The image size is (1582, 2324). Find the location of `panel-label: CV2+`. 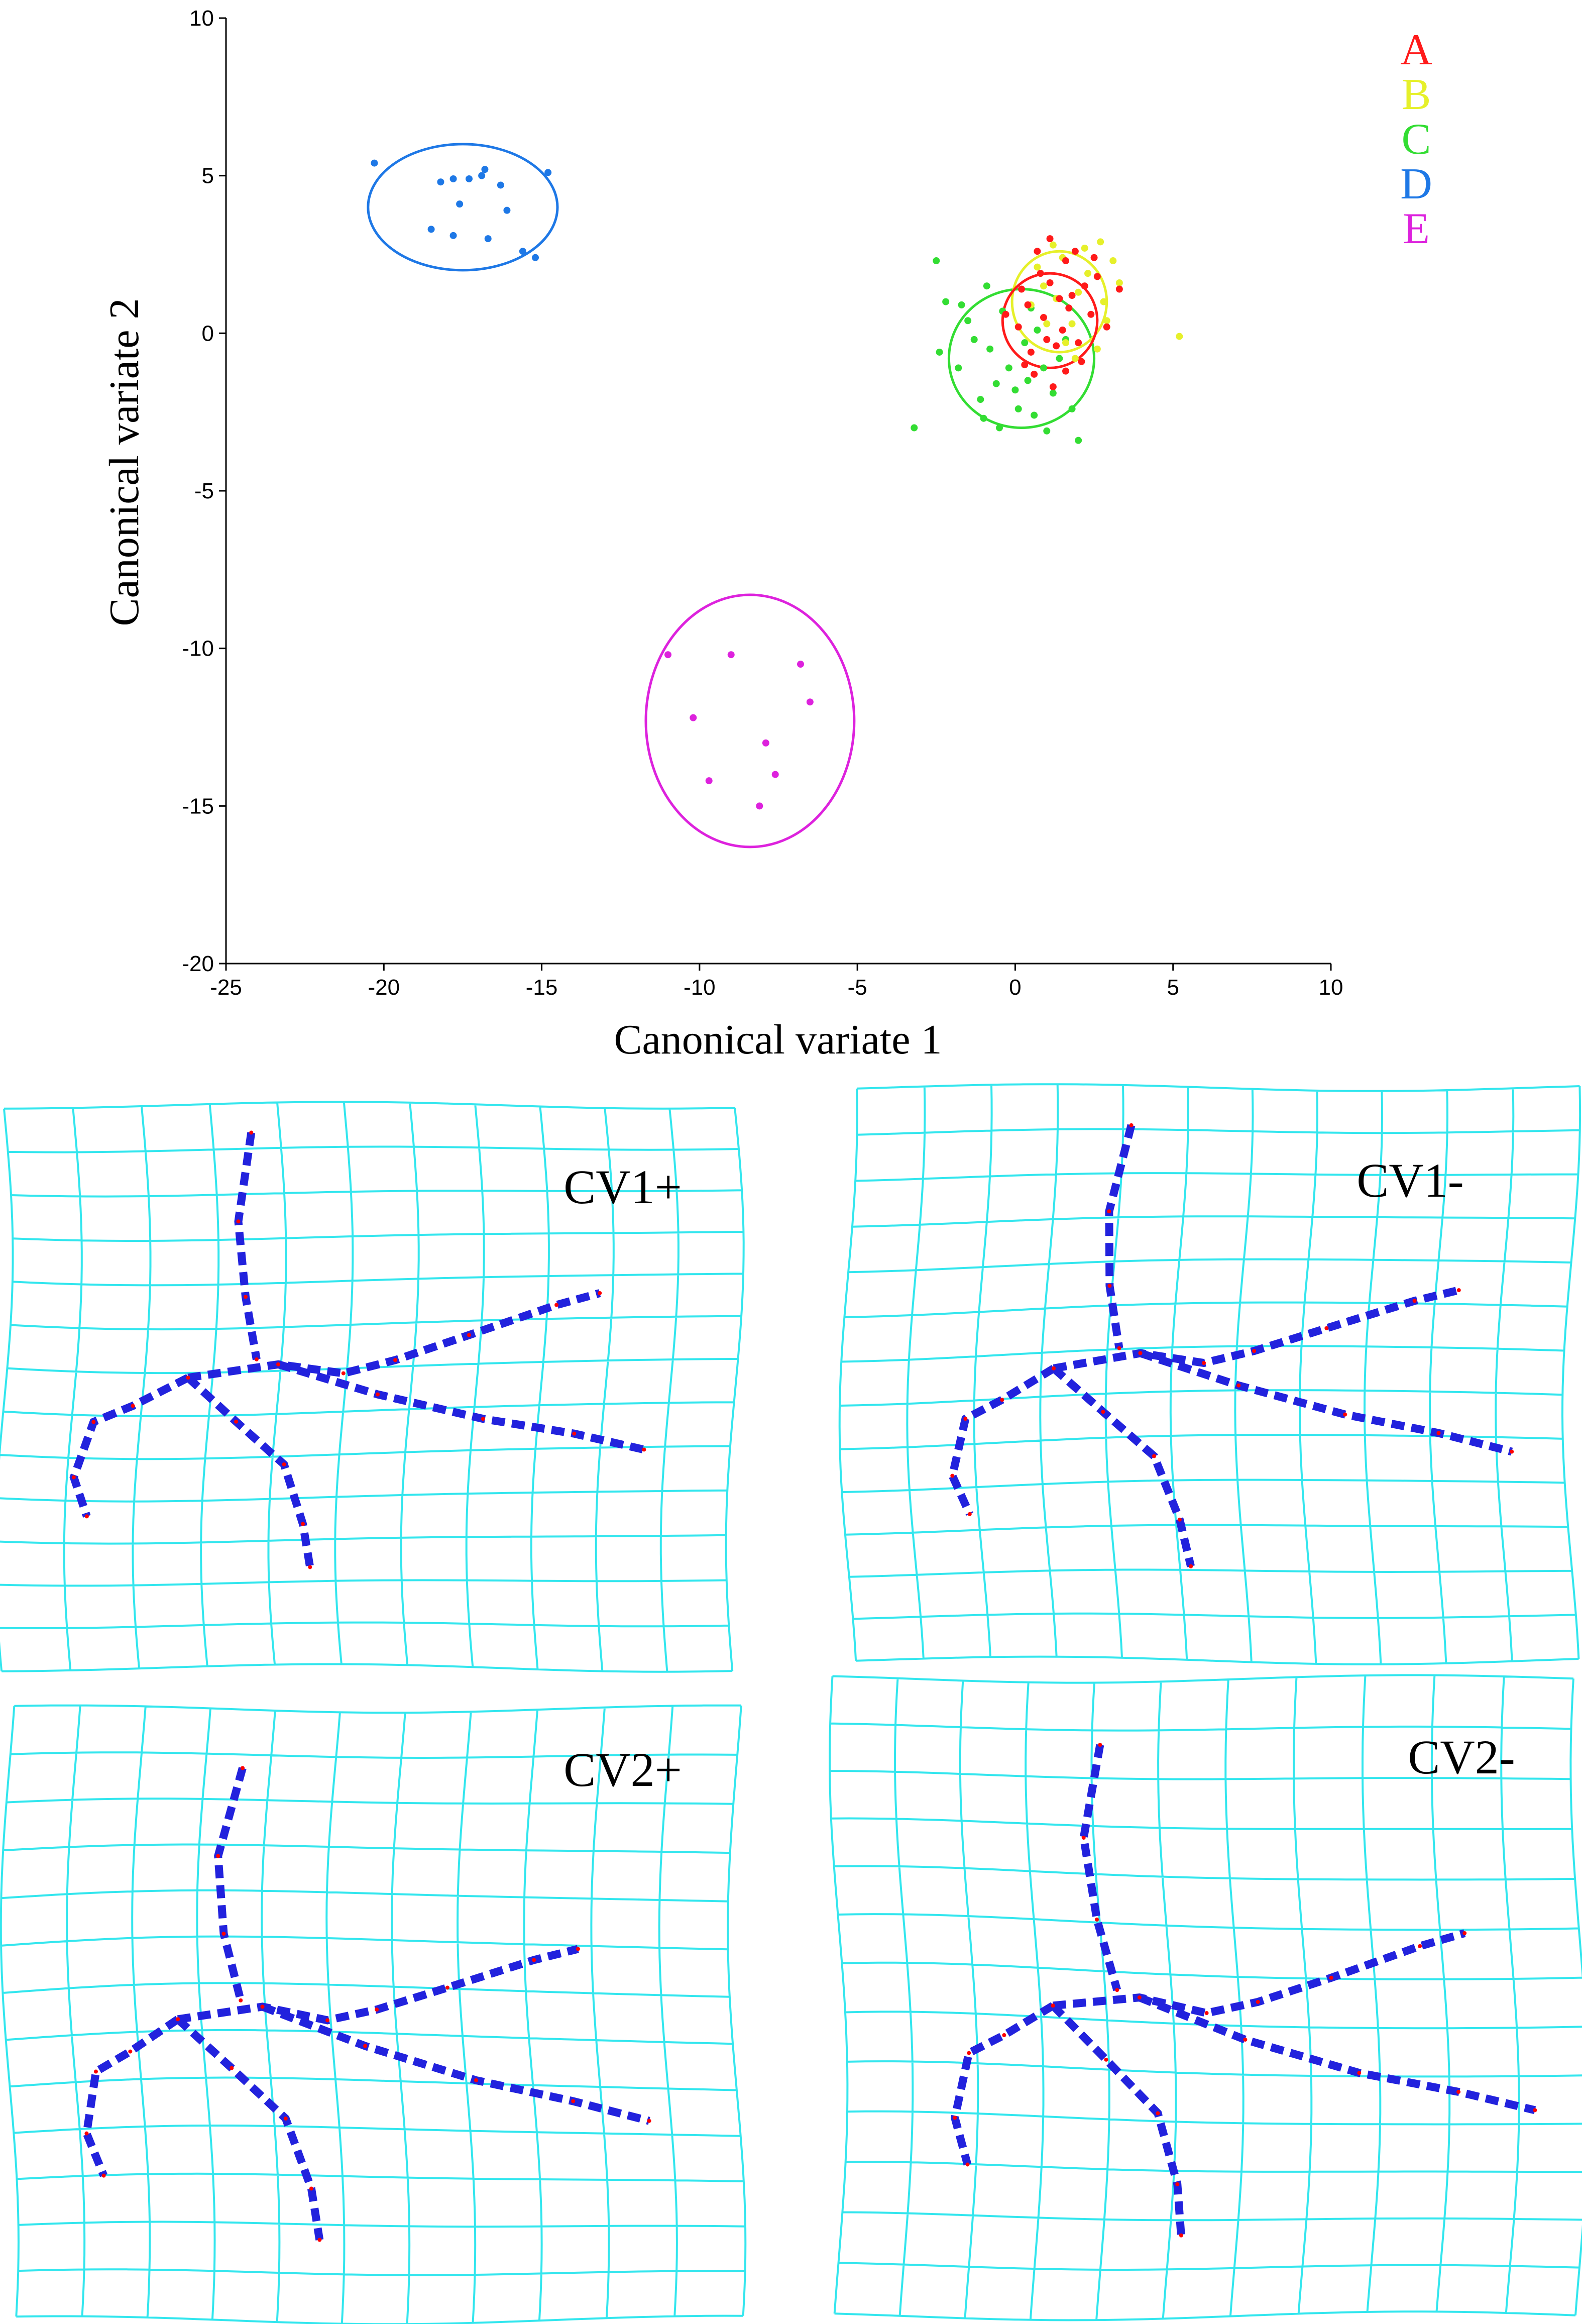

panel-label: CV2+ is located at coordinates (622, 1770).